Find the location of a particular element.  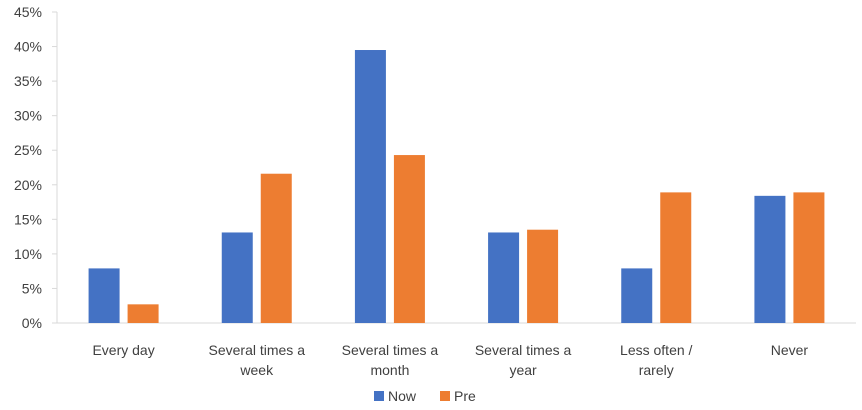

x-category-label: Several times a month is located at coordinates (390, 360).